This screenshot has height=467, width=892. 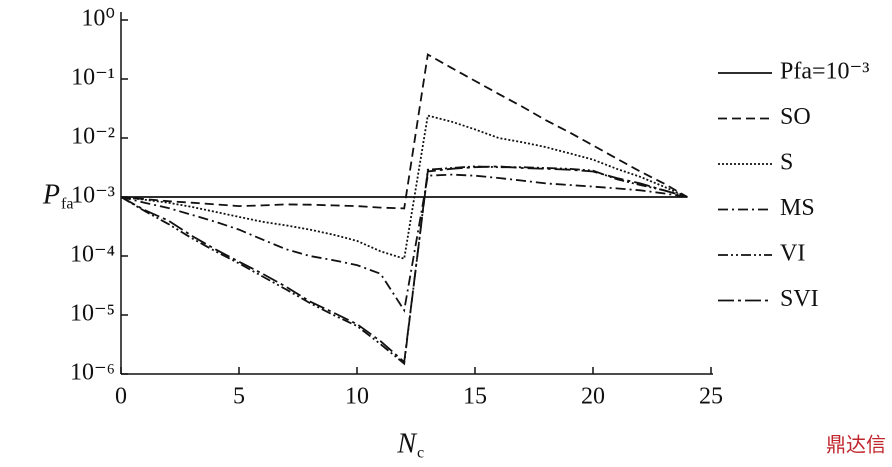 What do you see at coordinates (92, 255) in the screenshot?
I see `y-tick-label: 10⁻⁴` at bounding box center [92, 255].